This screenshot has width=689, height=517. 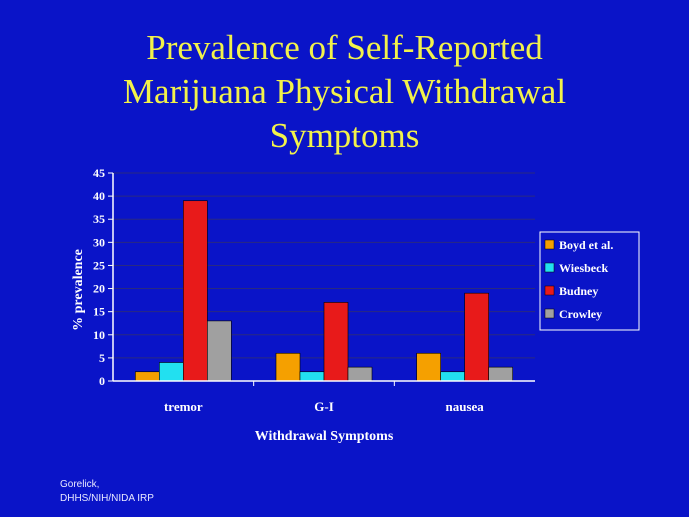 What do you see at coordinates (219, 351) in the screenshot?
I see `bar-crowley-tremor` at bounding box center [219, 351].